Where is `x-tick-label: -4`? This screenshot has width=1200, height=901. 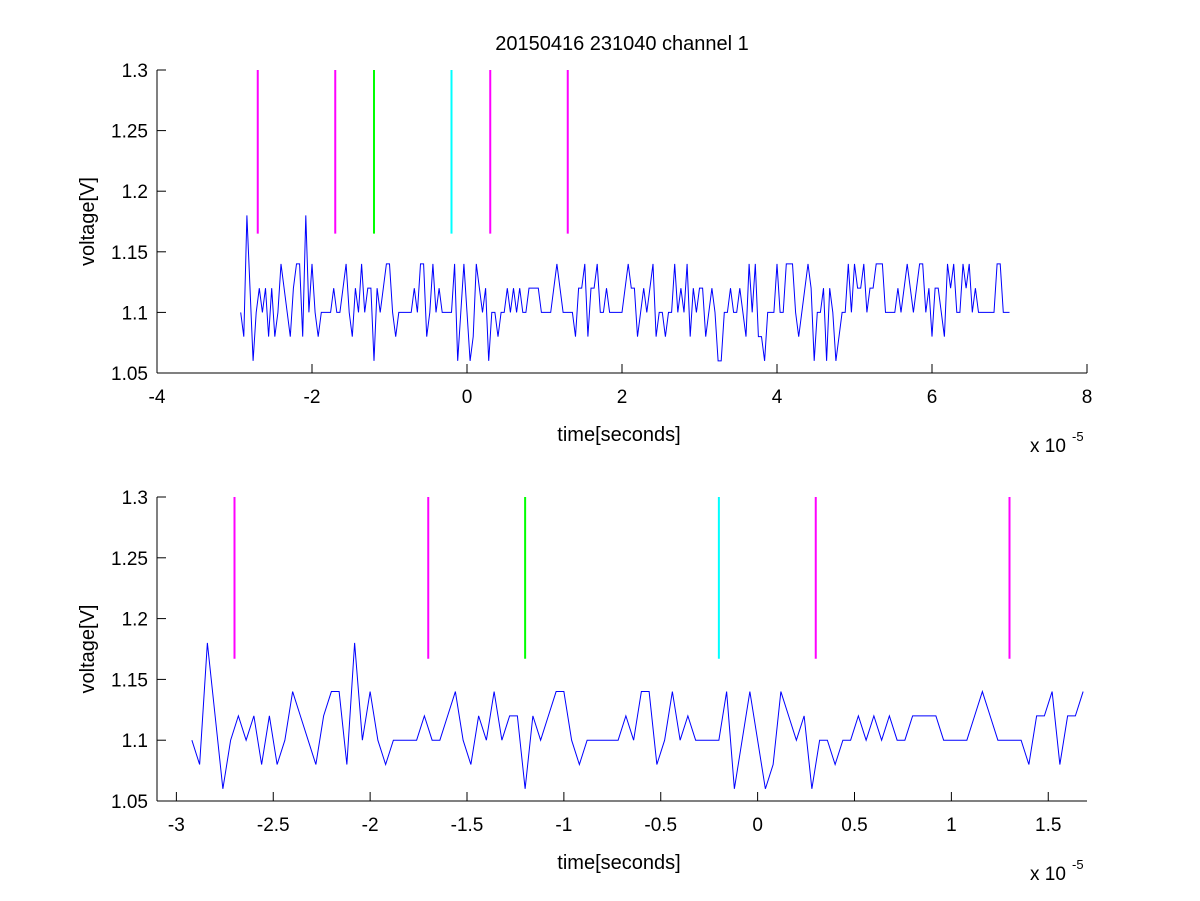
x-tick-label: -4 is located at coordinates (157, 397).